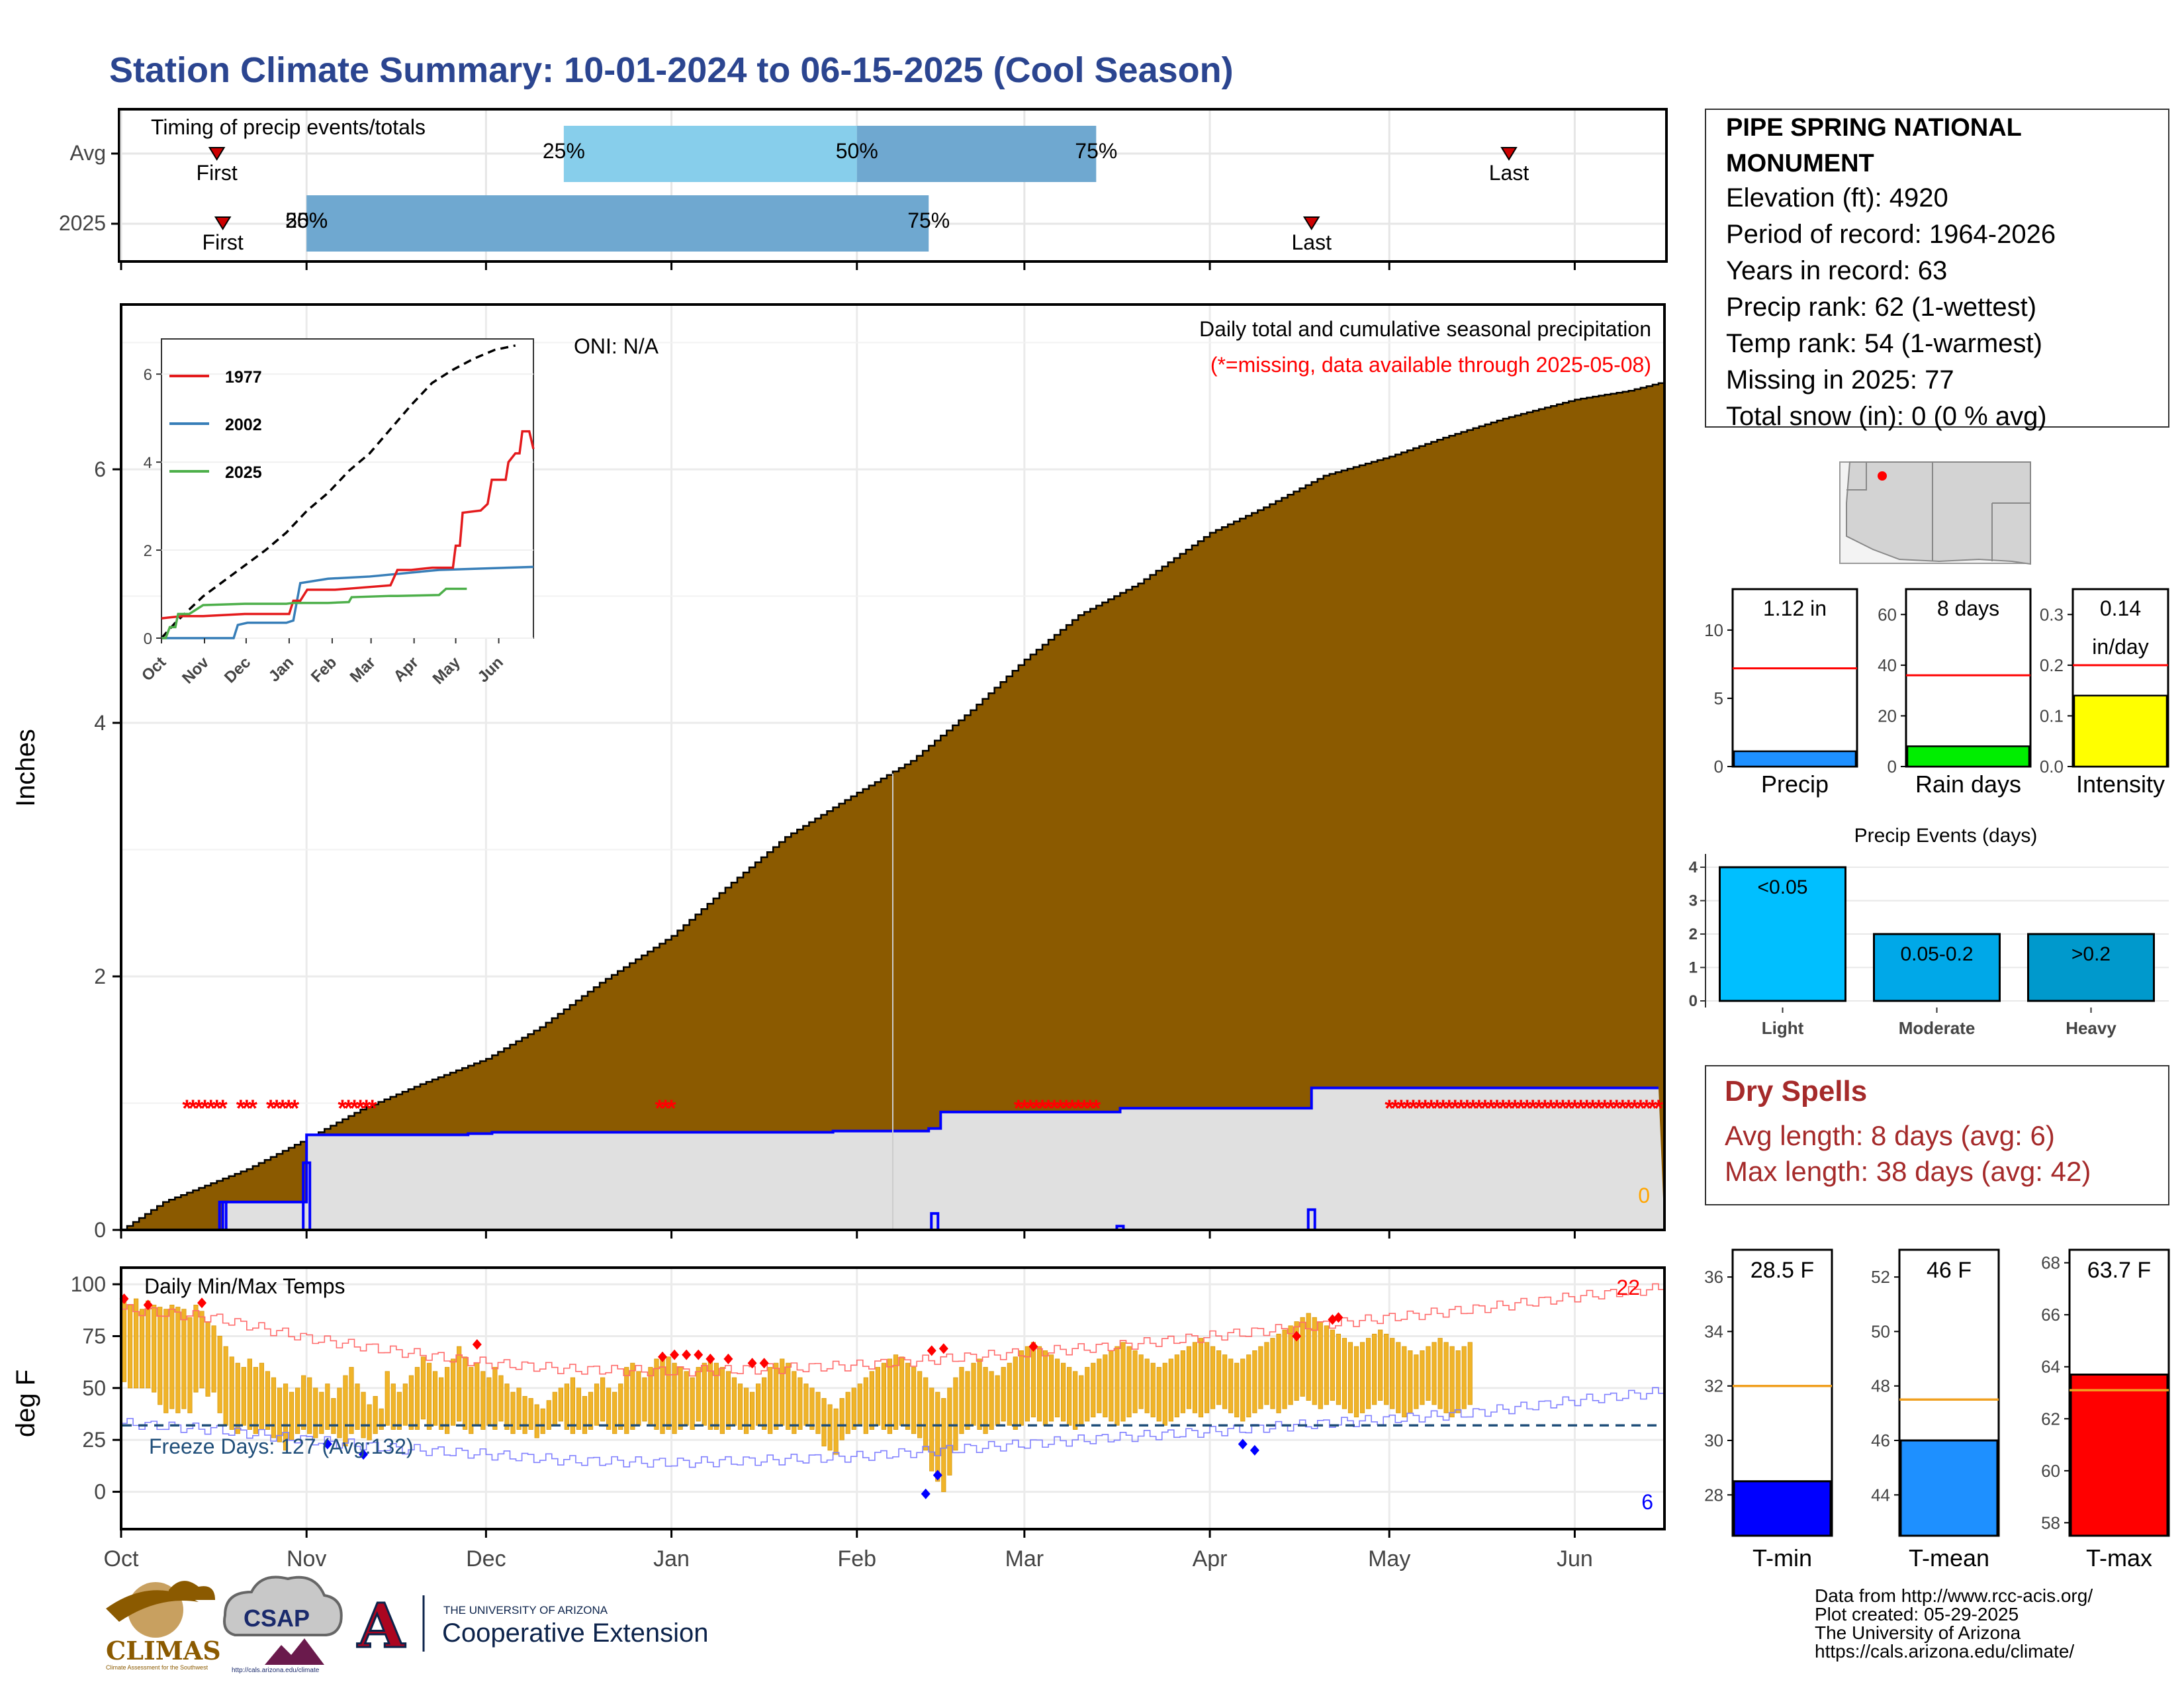 Image resolution: width=2184 pixels, height=1688 pixels. I want to click on x-axis-tick-label: Feb, so click(856, 1558).